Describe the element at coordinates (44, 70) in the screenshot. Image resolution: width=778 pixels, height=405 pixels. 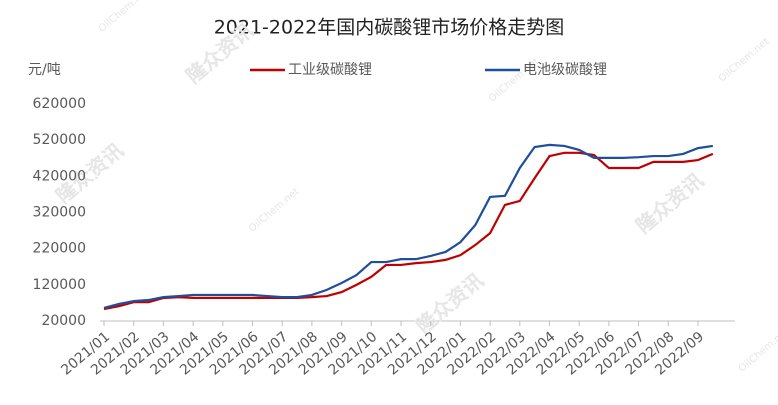
I see `y-axis-label: 元/吨` at that location.